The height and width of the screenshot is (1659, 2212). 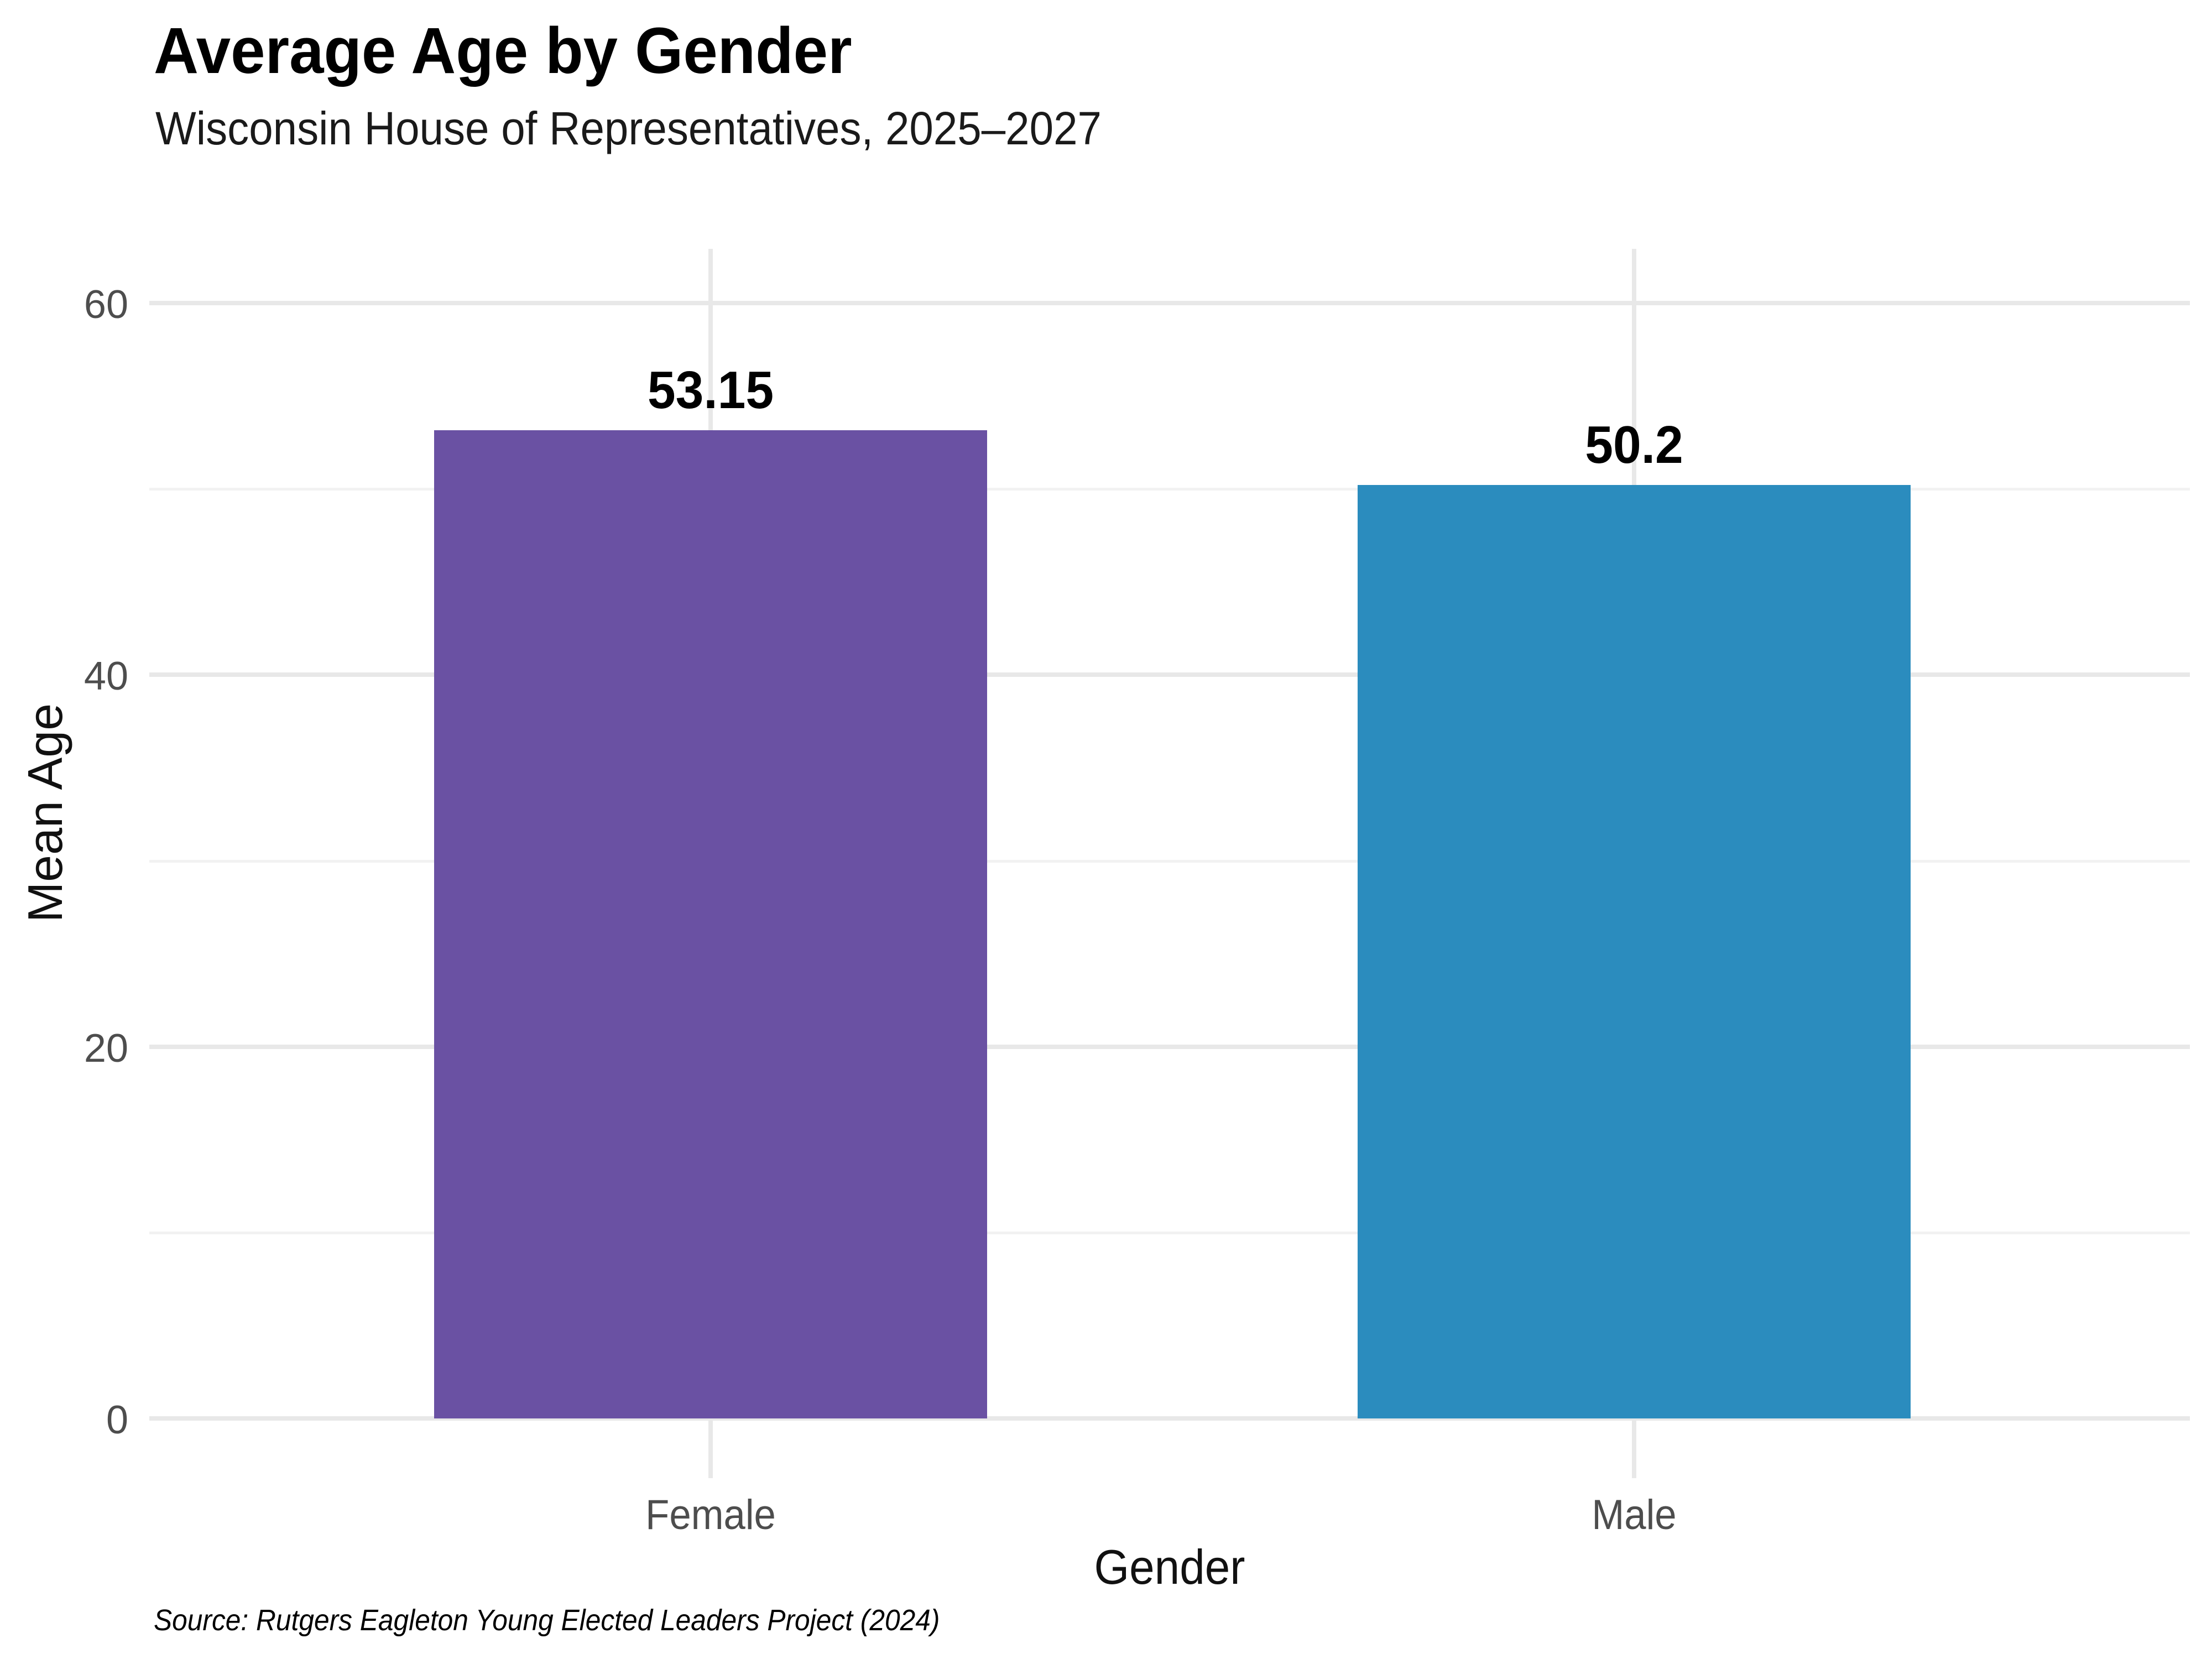 I want to click on bar-female, so click(x=711, y=924).